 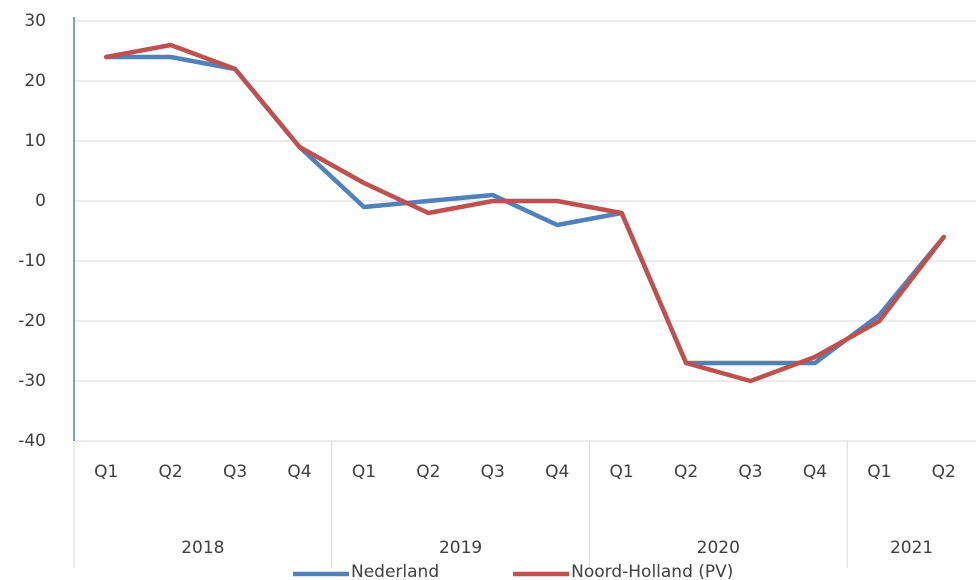 I want to click on y-tick-label: 0, so click(x=40, y=201).